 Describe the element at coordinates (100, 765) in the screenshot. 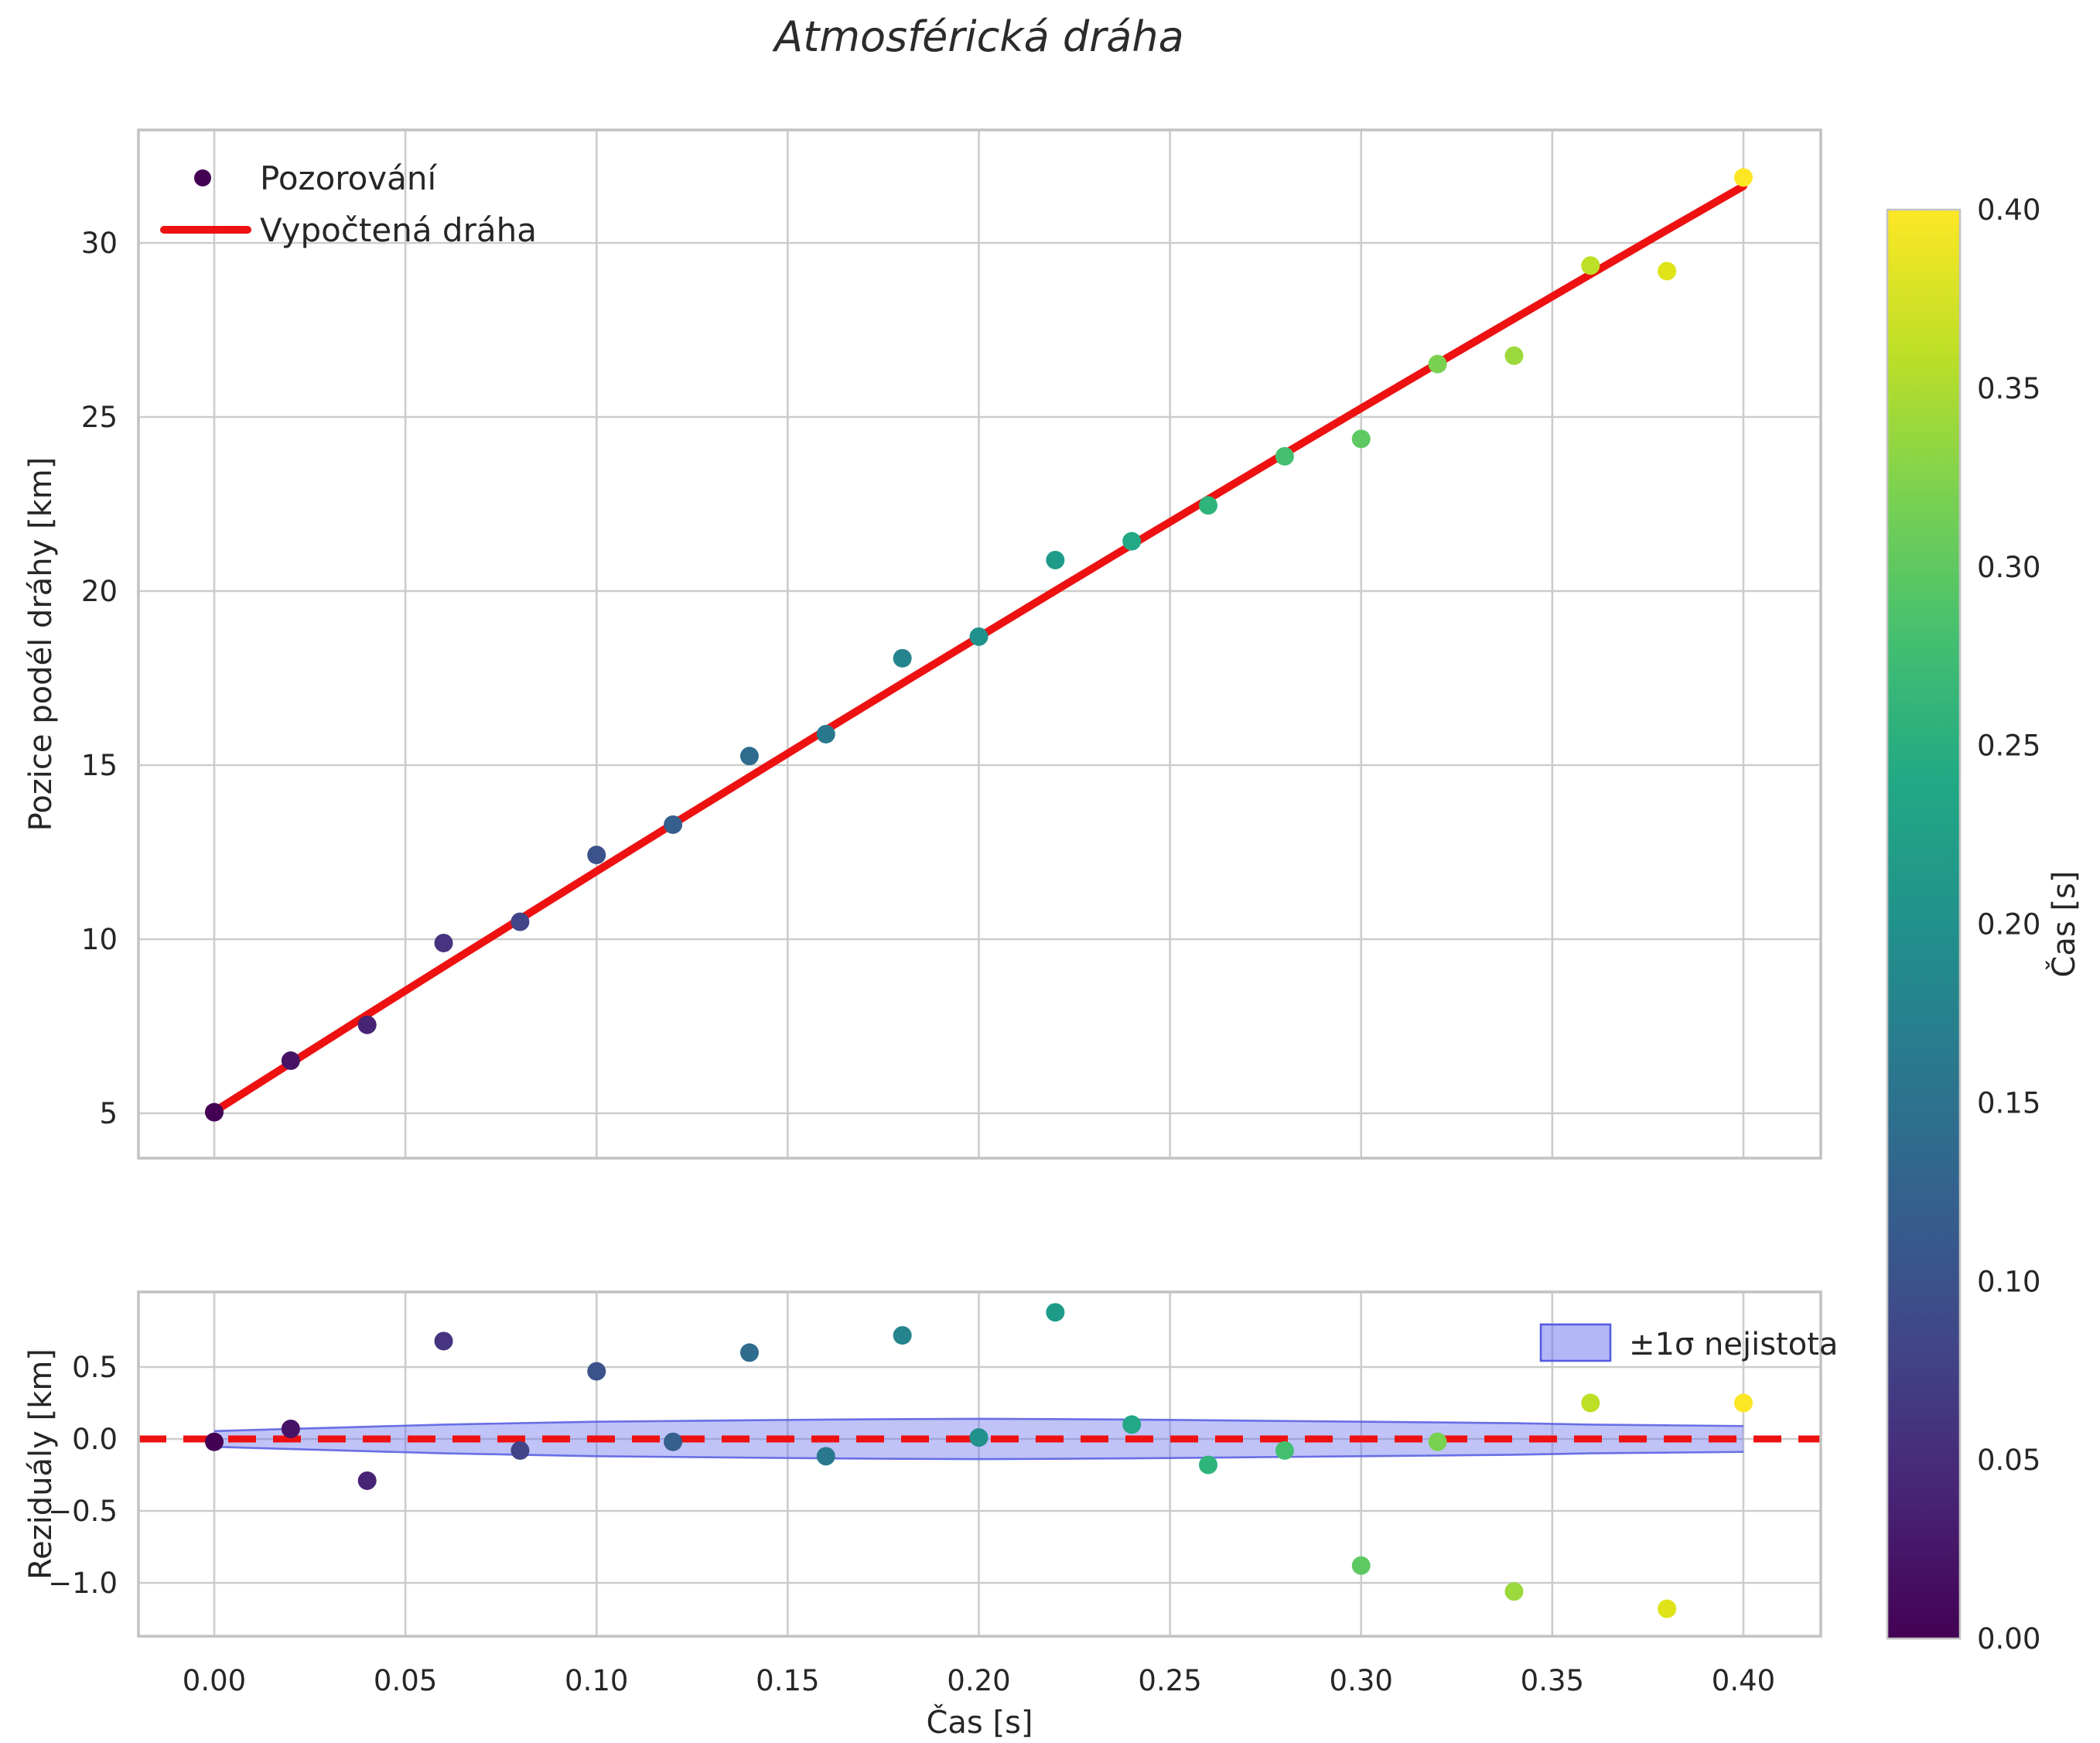

I see `y-tick-label: 15` at that location.